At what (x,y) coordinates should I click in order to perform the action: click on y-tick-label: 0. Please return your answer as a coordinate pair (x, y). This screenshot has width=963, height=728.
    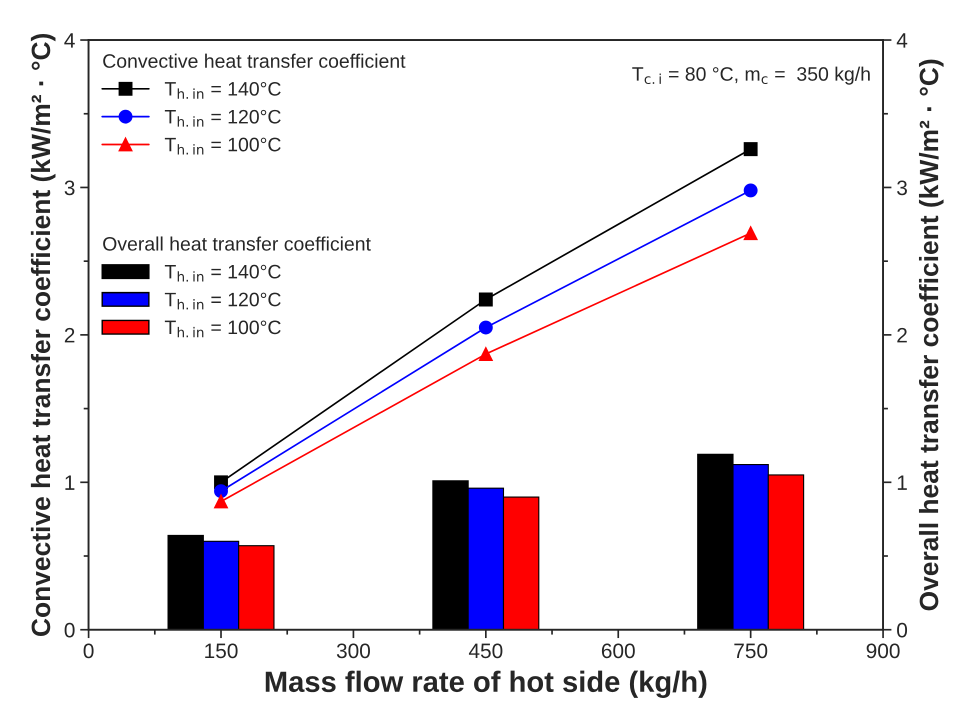
    Looking at the image, I should click on (69, 630).